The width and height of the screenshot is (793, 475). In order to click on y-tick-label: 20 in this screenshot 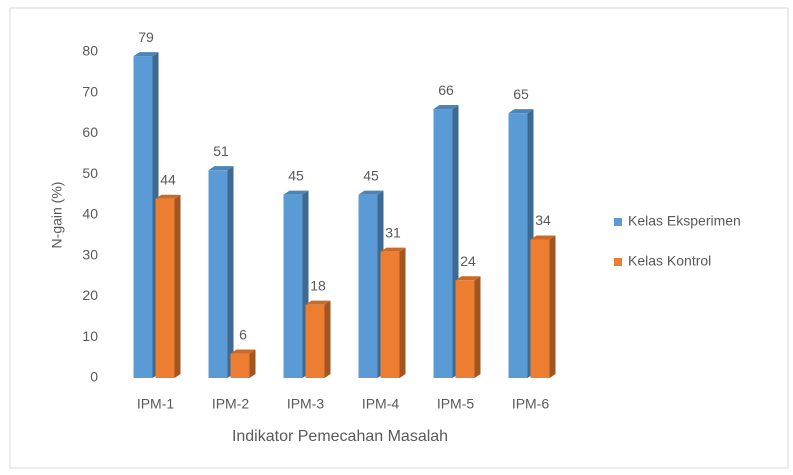, I will do `click(90, 295)`.